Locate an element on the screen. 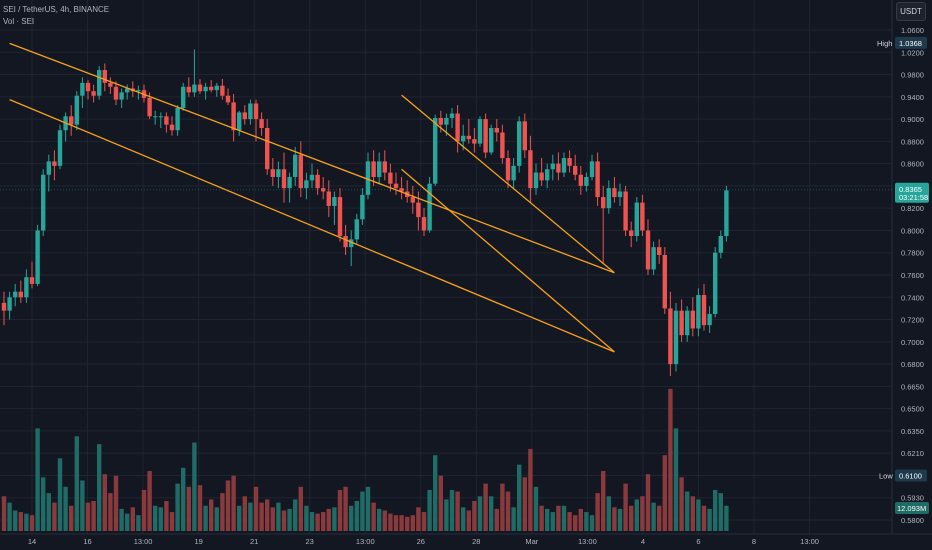 The height and width of the screenshot is (550, 932). last-price-countdown: 03:21:58 is located at coordinates (913, 197).